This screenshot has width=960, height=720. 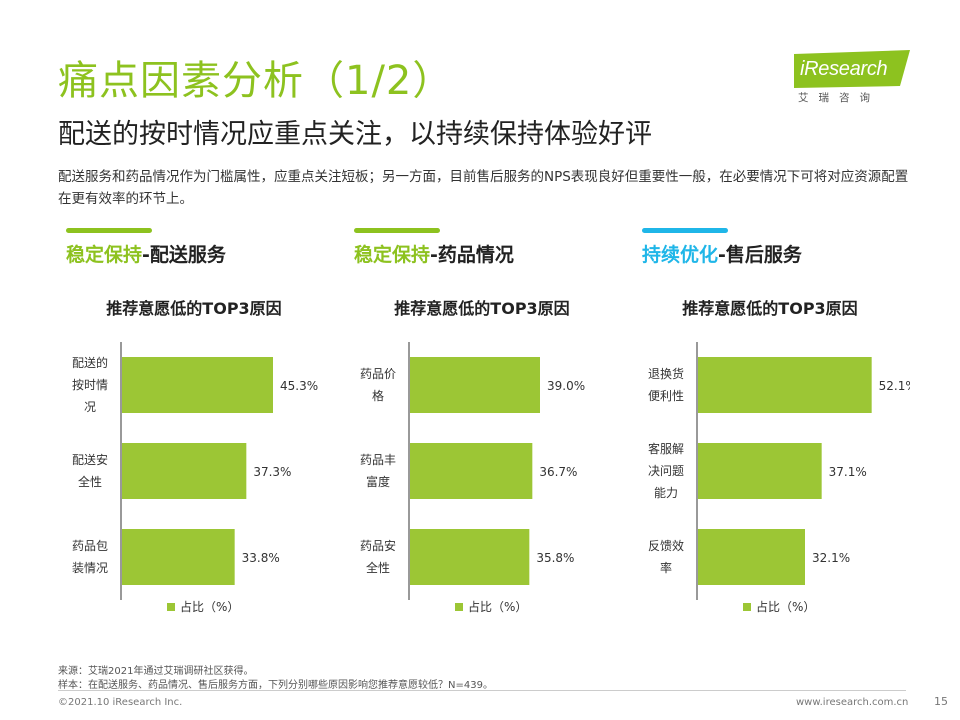 What do you see at coordinates (299, 386) in the screenshot?
I see `value-label-0: 45.3%` at bounding box center [299, 386].